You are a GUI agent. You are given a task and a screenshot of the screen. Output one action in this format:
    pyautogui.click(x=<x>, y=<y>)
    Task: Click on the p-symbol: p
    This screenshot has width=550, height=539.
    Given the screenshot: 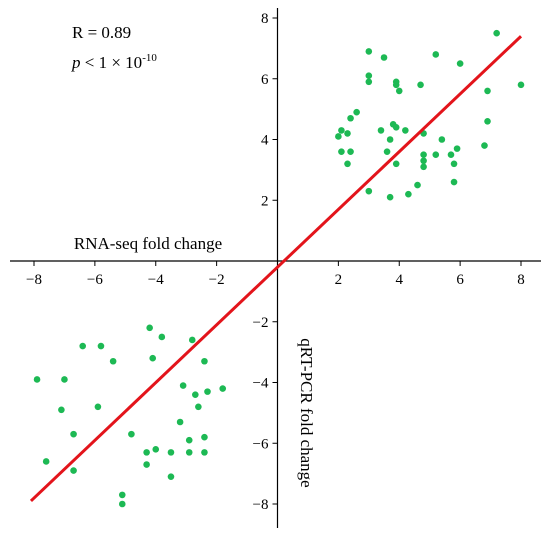 What is the action you would take?
    pyautogui.click(x=76, y=62)
    